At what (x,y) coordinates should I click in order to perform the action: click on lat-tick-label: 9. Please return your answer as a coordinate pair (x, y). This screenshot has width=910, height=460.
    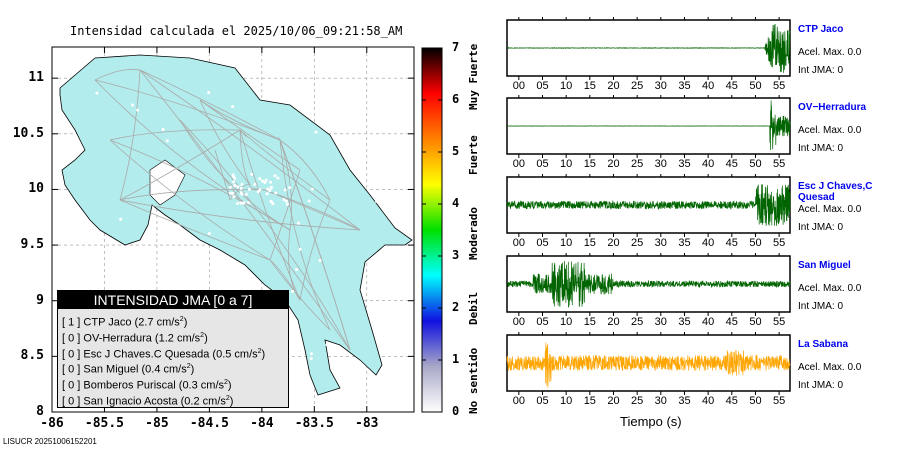
    Looking at the image, I should click on (40, 300).